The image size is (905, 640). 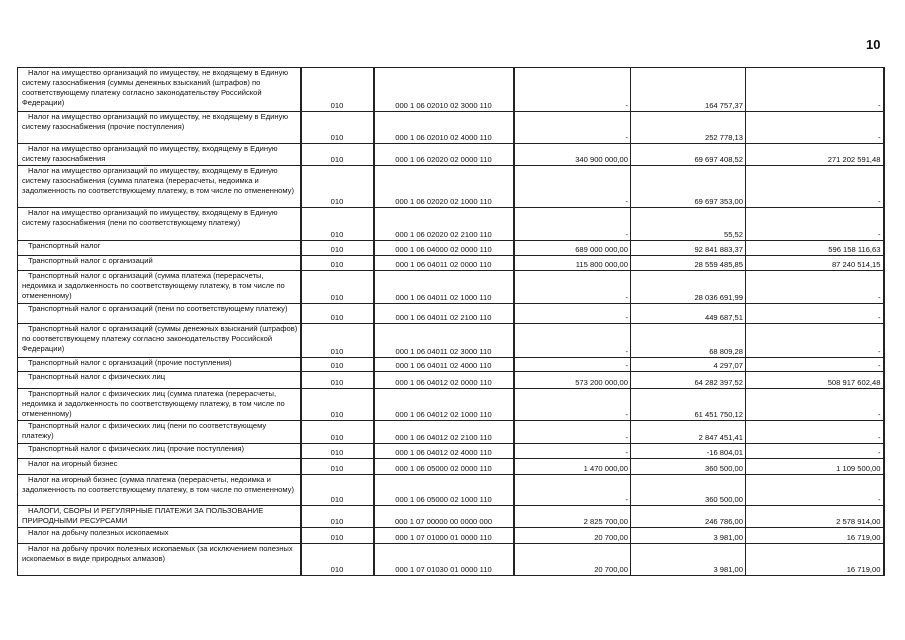 What do you see at coordinates (572, 466) in the screenshot?
I see `cell-approved: 1 470 000,00` at bounding box center [572, 466].